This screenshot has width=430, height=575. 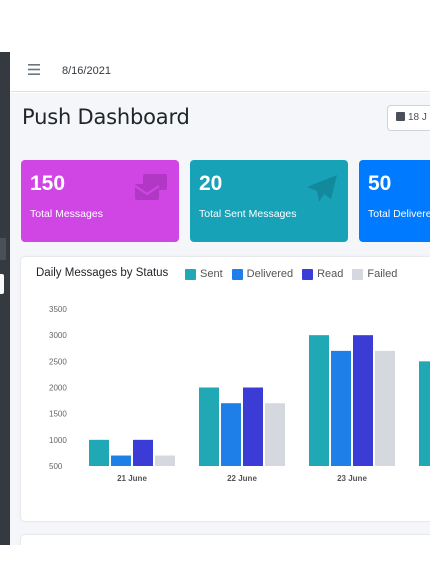 What do you see at coordinates (143, 452) in the screenshot?
I see `bar-read-21-june` at bounding box center [143, 452].